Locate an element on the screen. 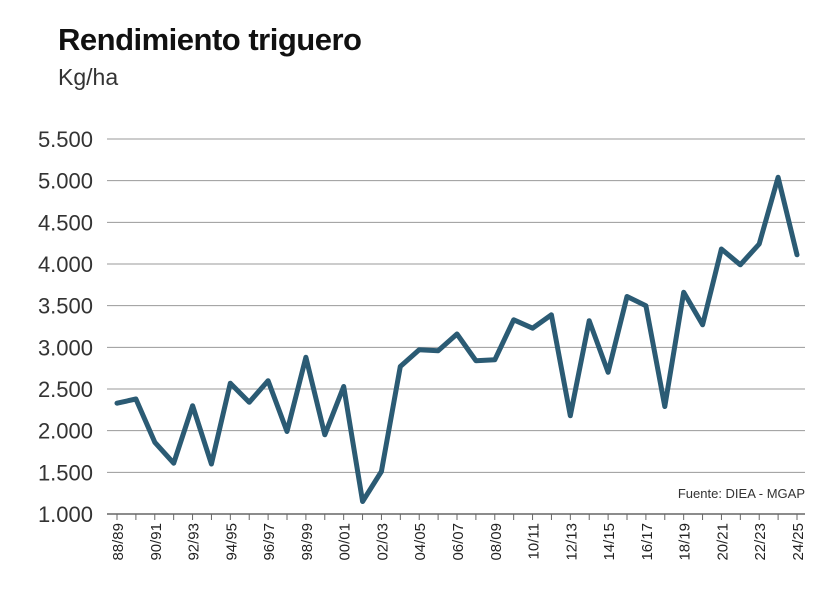 This screenshot has height=598, width=840. chart-title: Rendimiento triguero is located at coordinates (210, 39).